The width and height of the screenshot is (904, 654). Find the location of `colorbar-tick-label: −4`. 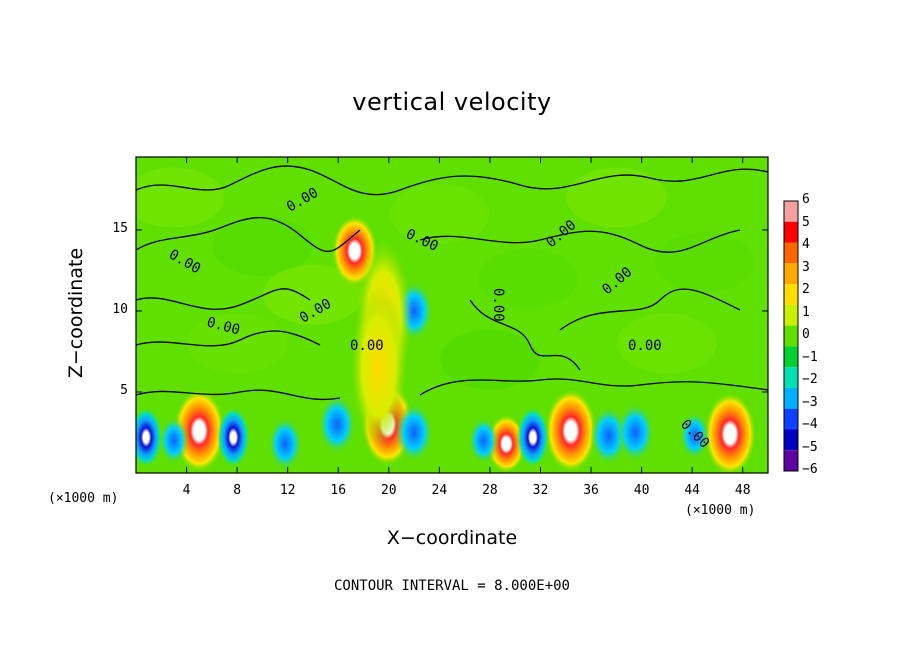

colorbar-tick-label: −4 is located at coordinates (810, 424).